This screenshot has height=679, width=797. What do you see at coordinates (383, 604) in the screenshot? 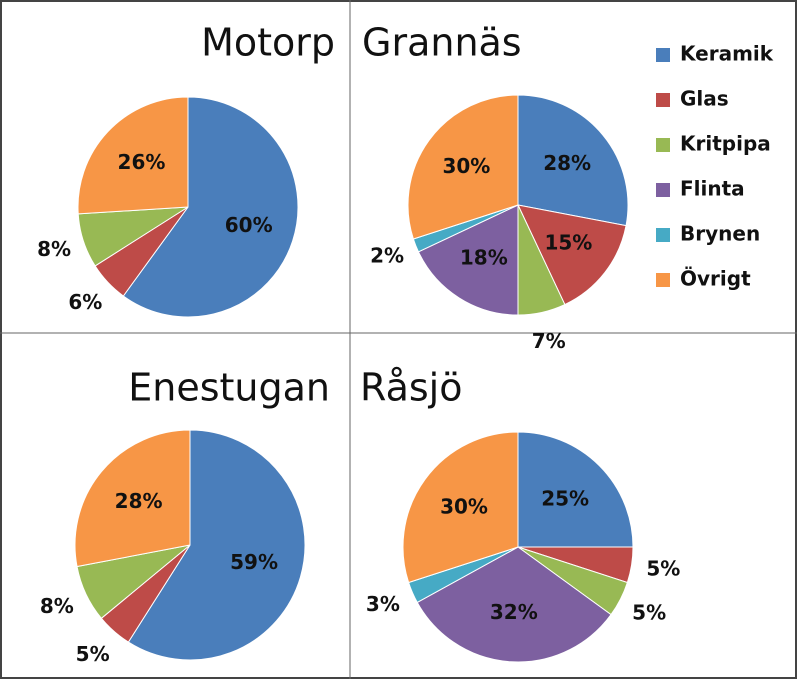
I see `data-label: 3%` at bounding box center [383, 604].